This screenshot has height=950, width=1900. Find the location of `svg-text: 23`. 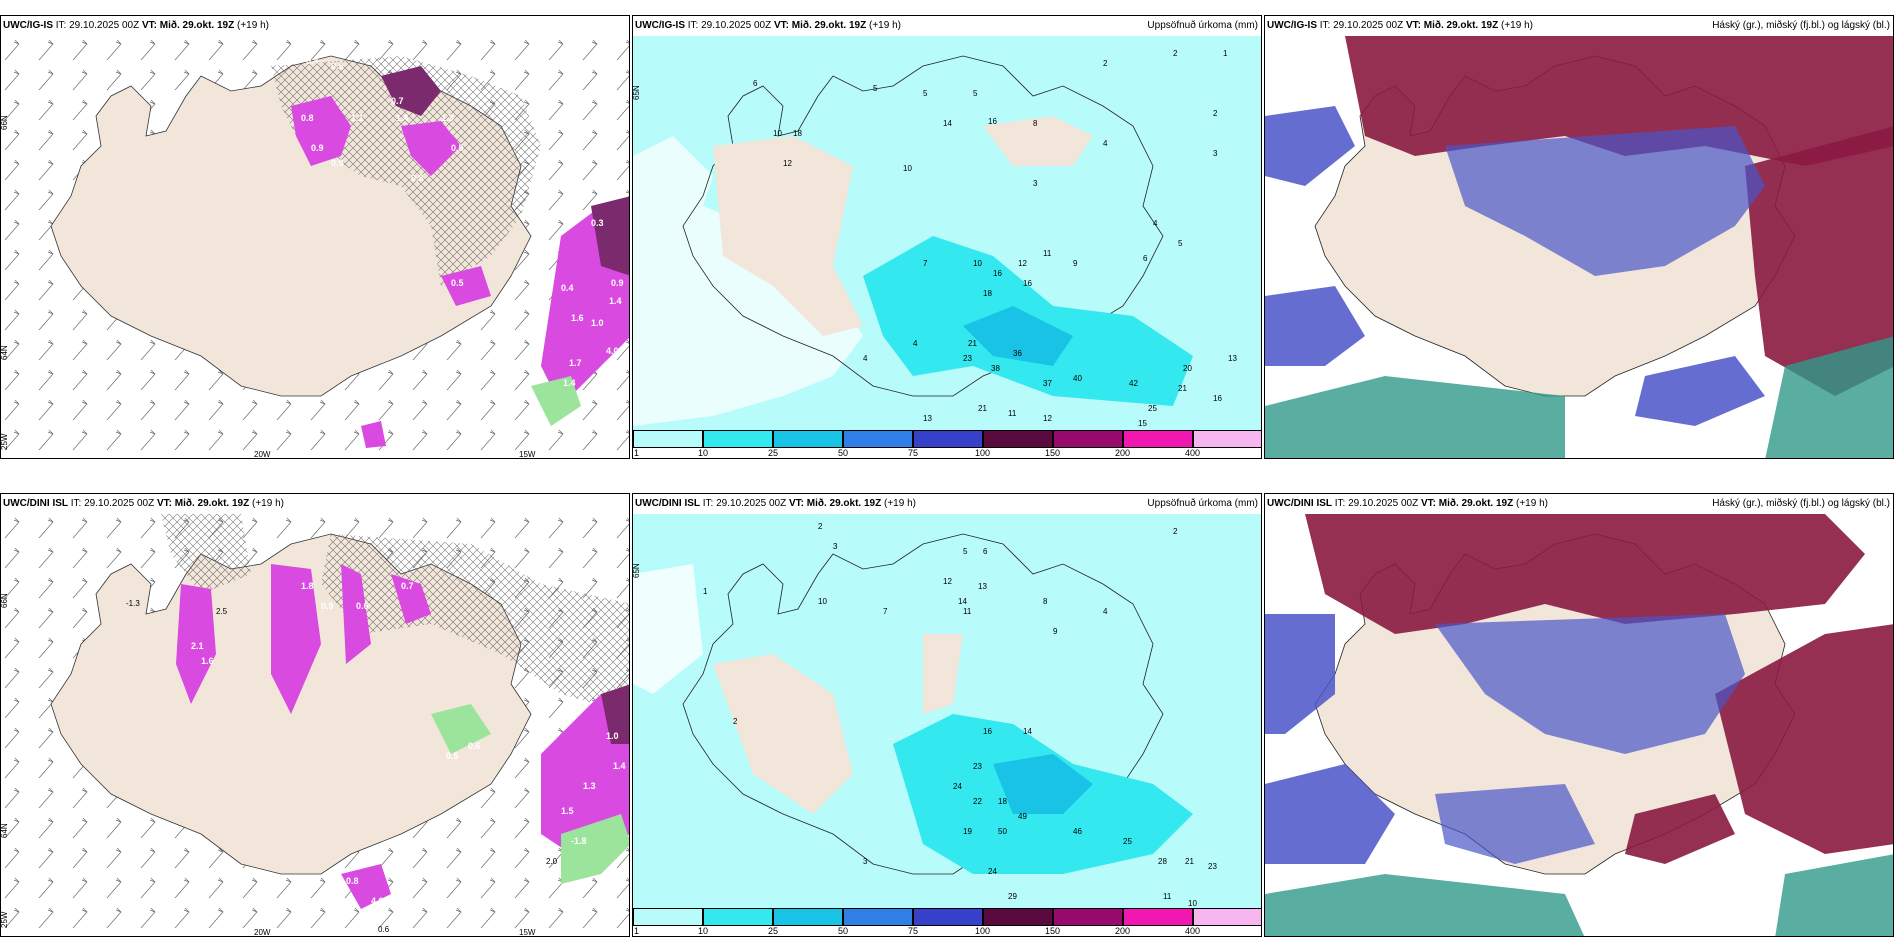

svg-text: 23 is located at coordinates (967, 358).